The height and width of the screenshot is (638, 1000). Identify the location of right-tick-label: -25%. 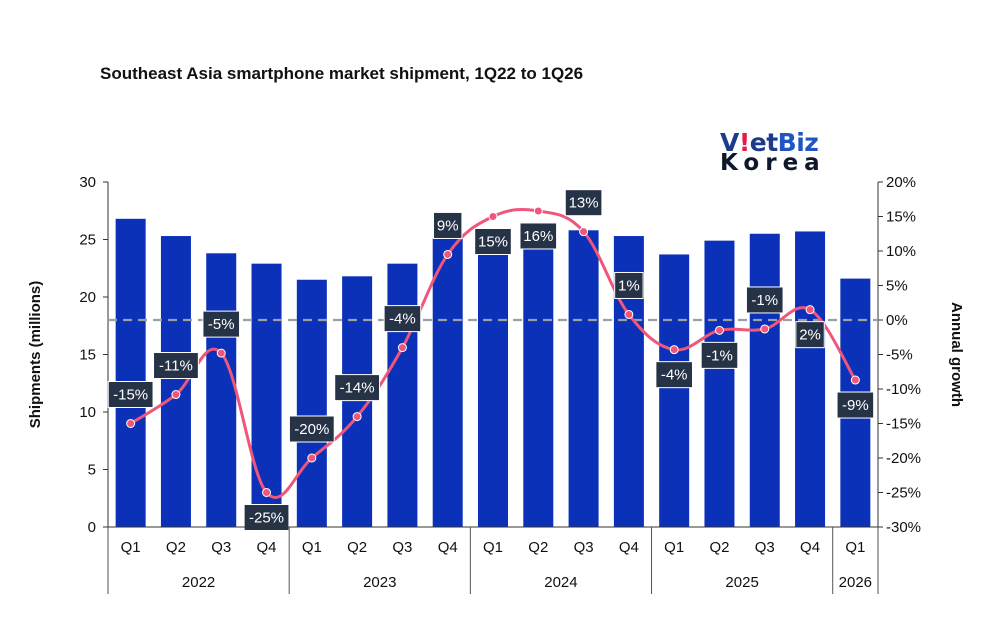
(903, 493).